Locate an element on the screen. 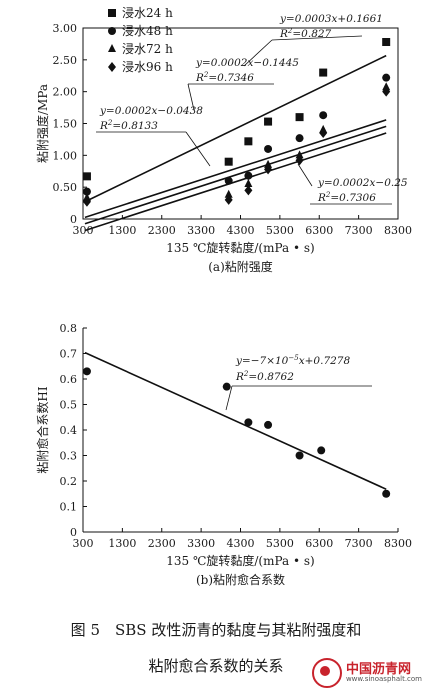  y-tick-label: 1.50 is located at coordinates (65, 124).